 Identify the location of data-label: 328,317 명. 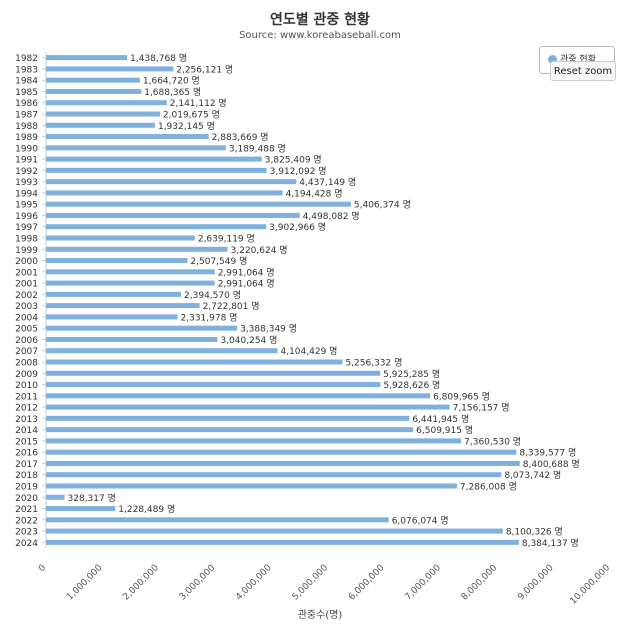
(92, 498).